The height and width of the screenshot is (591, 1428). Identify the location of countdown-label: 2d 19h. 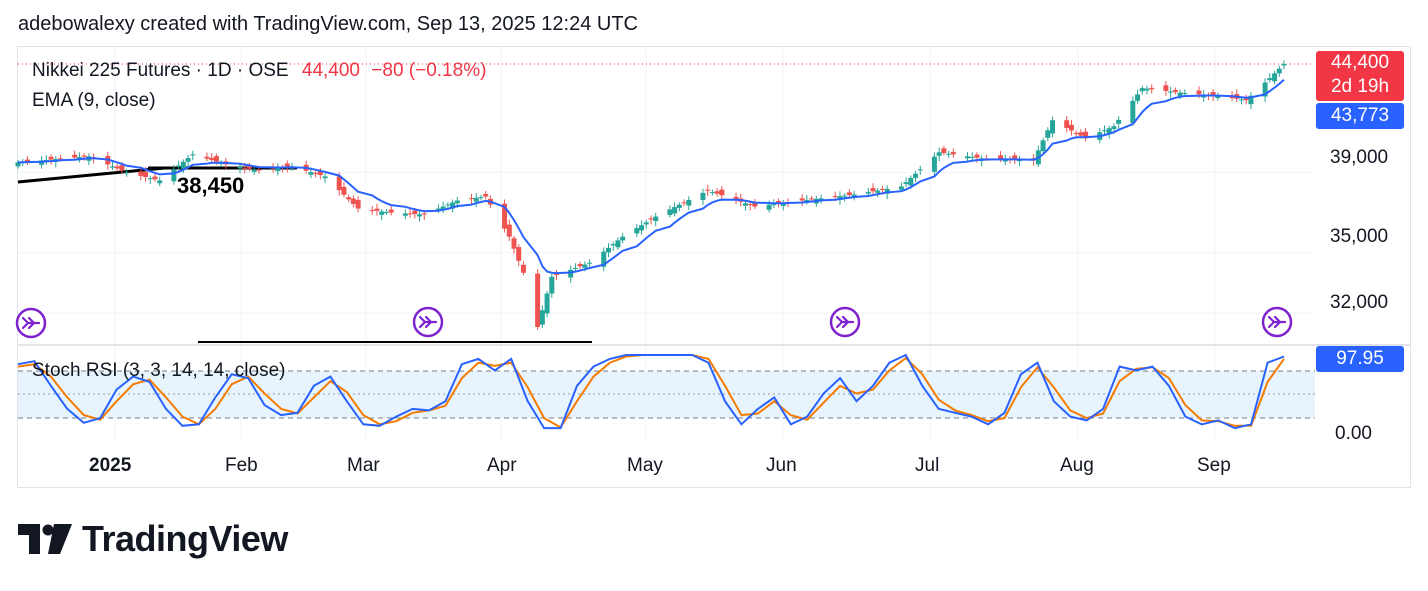
(1360, 86).